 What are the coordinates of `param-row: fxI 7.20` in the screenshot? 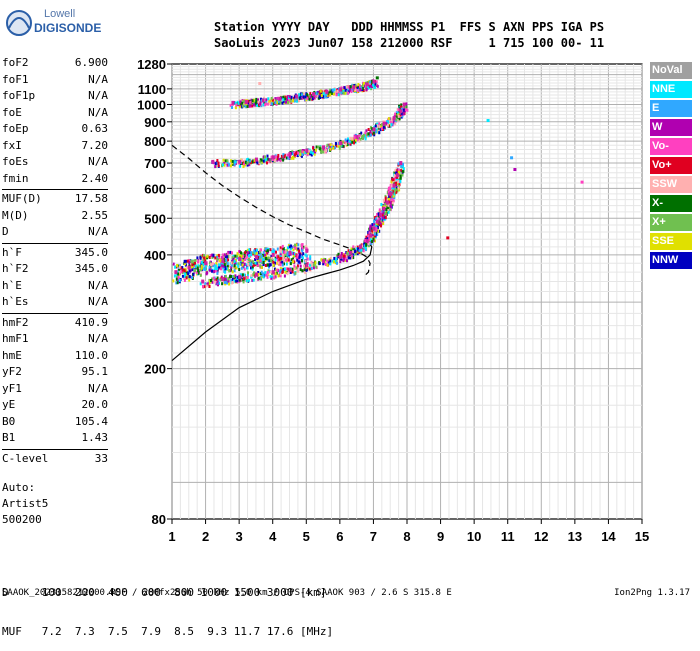 It's located at (55, 147).